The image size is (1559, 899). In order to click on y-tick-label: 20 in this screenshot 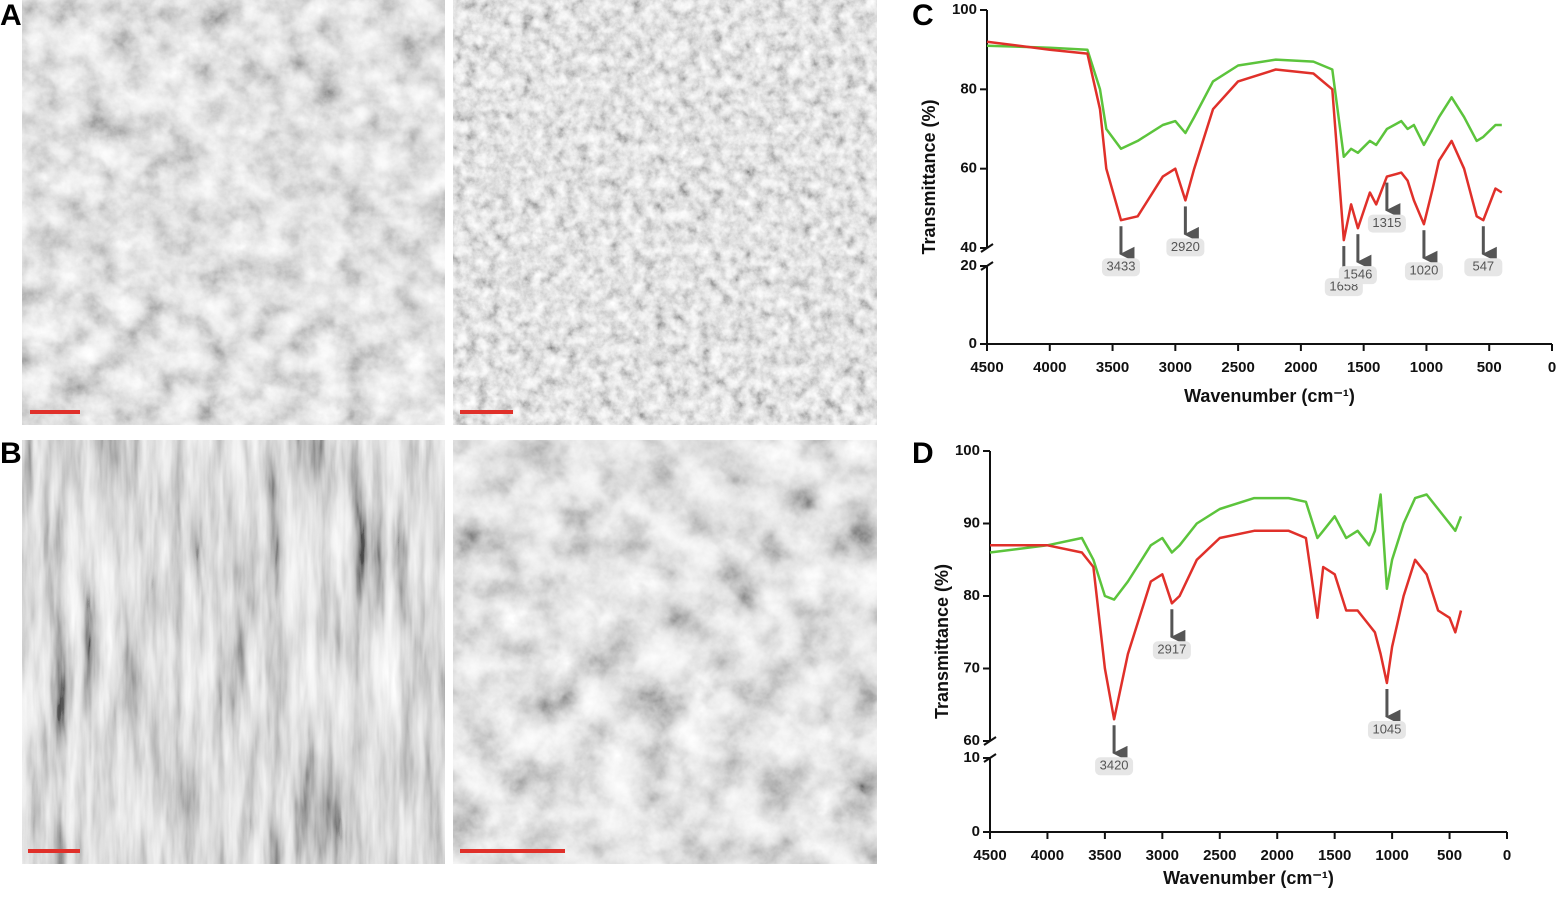, I will do `click(968, 265)`.